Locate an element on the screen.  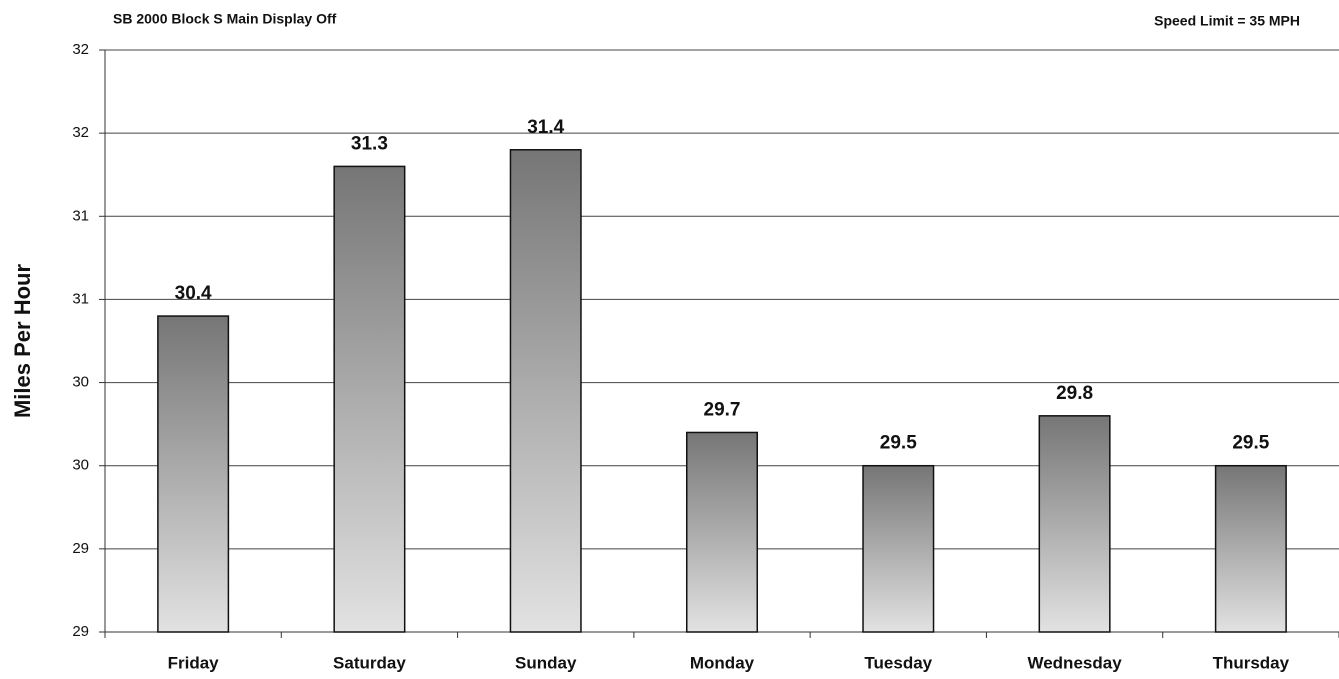
data-label: 30.4 is located at coordinates (193, 293).